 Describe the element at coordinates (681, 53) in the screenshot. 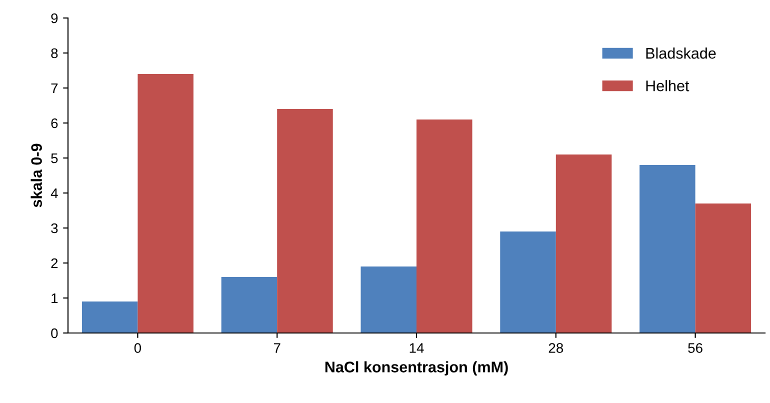

I see `legend-label: Bladskade` at that location.